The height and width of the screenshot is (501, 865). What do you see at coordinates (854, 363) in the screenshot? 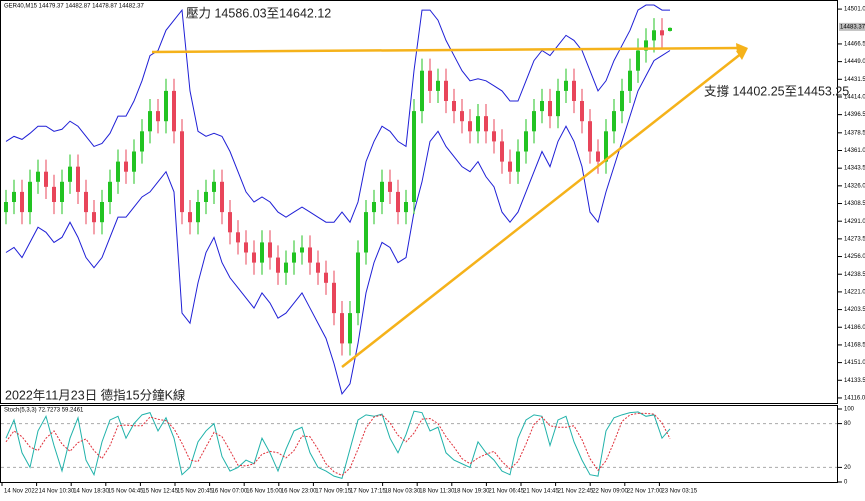
I see `y-tick-label: 14151.00` at bounding box center [854, 363].